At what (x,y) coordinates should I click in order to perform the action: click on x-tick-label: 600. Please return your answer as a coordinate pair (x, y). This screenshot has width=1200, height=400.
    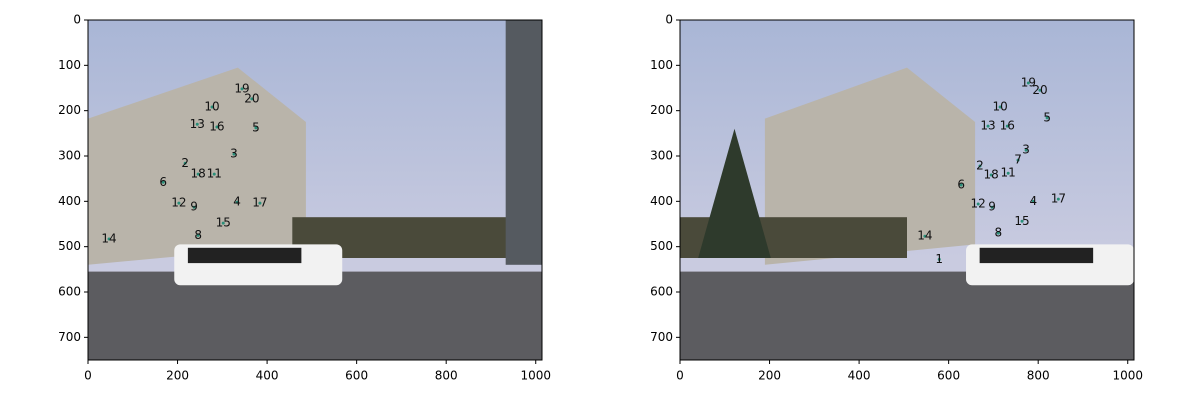
    Looking at the image, I should click on (948, 376).